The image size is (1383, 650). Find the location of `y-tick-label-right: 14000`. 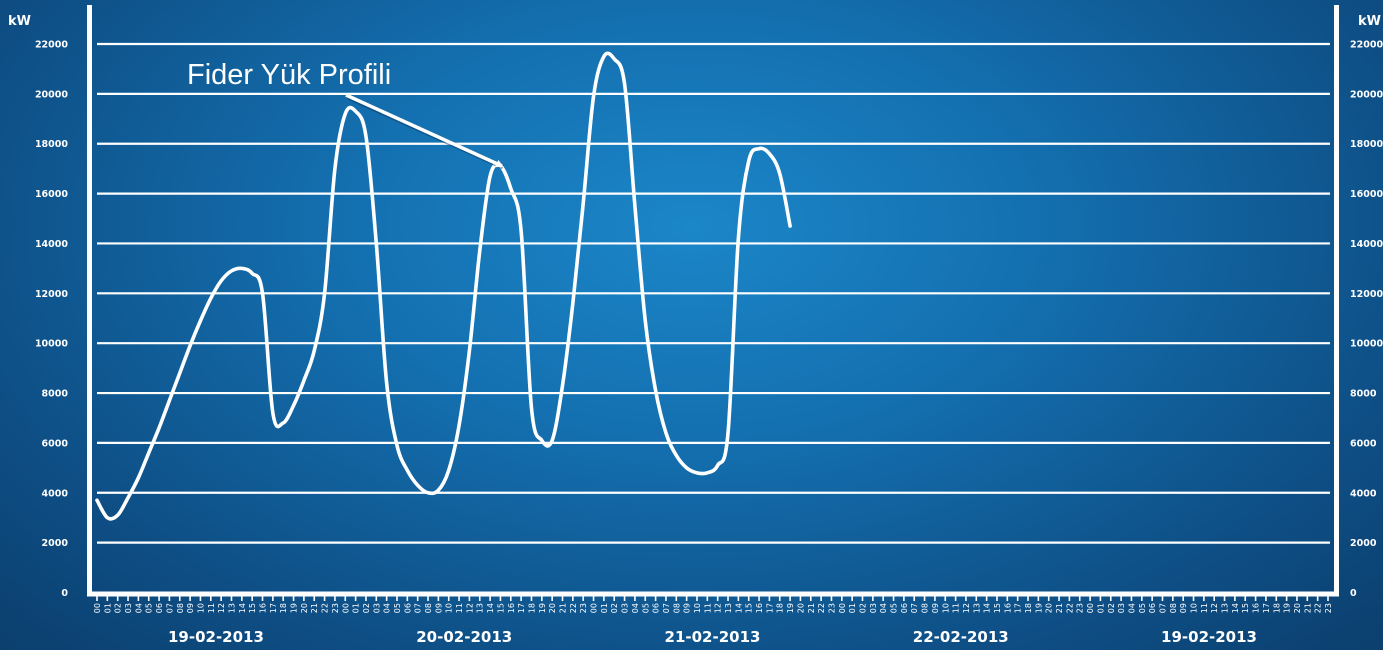

y-tick-label-right: 14000 is located at coordinates (1366, 244).